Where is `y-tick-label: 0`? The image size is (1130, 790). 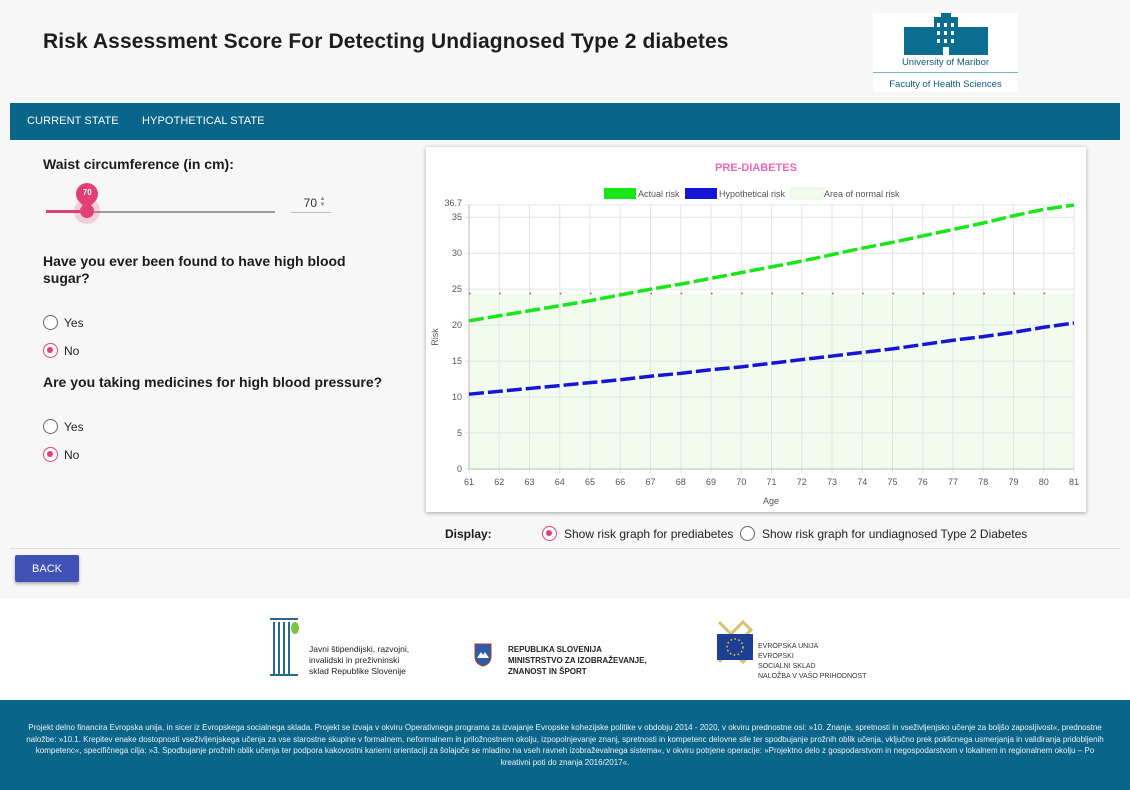
y-tick-label: 0 is located at coordinates (459, 469).